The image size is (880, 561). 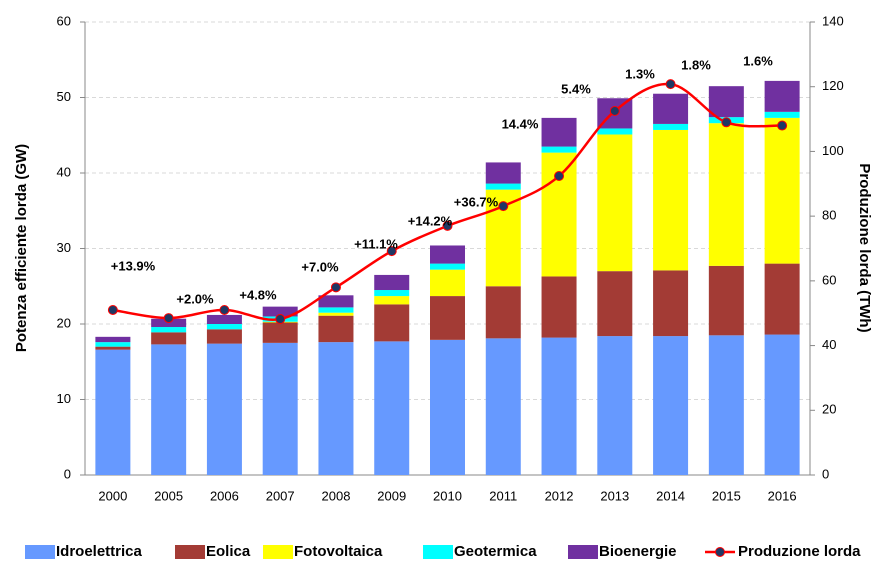 What do you see at coordinates (228, 551) in the screenshot?
I see `legend-label: Eolica` at bounding box center [228, 551].